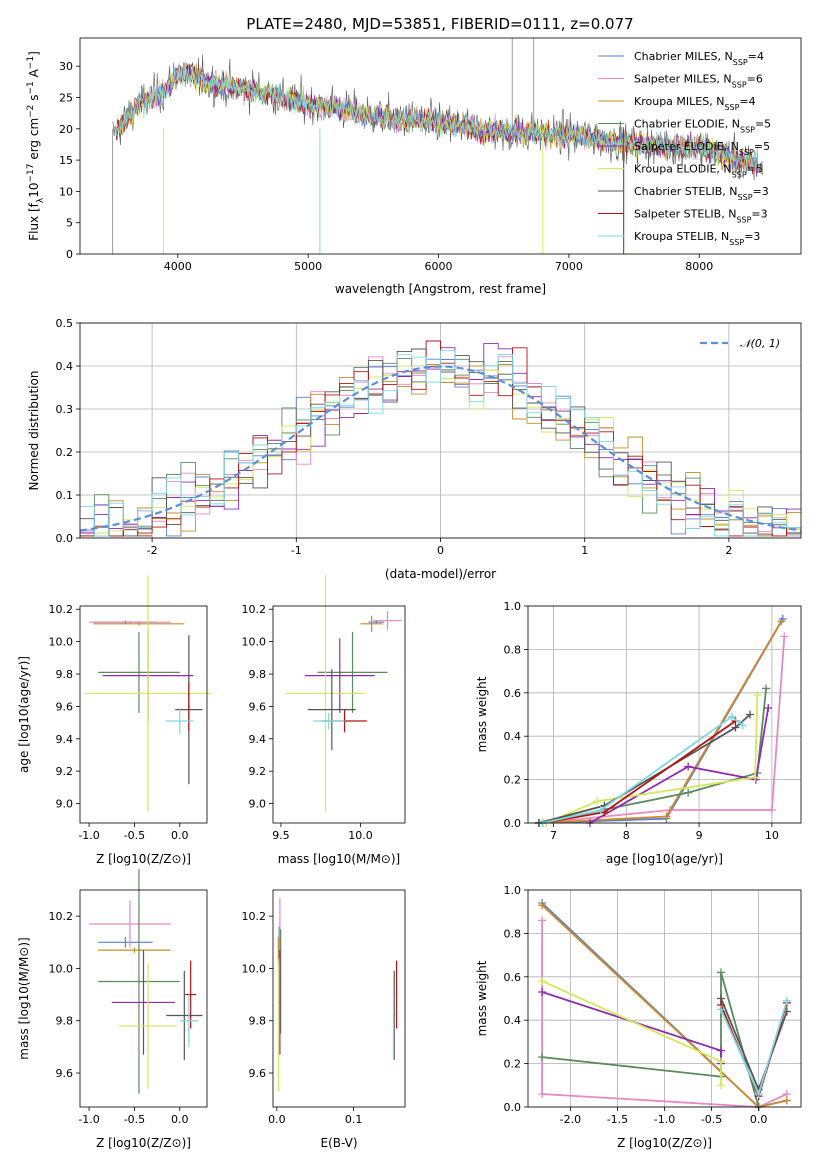  I want to click on legend-label: Salpeter ELODIE, NSSP=5, so click(702, 148).